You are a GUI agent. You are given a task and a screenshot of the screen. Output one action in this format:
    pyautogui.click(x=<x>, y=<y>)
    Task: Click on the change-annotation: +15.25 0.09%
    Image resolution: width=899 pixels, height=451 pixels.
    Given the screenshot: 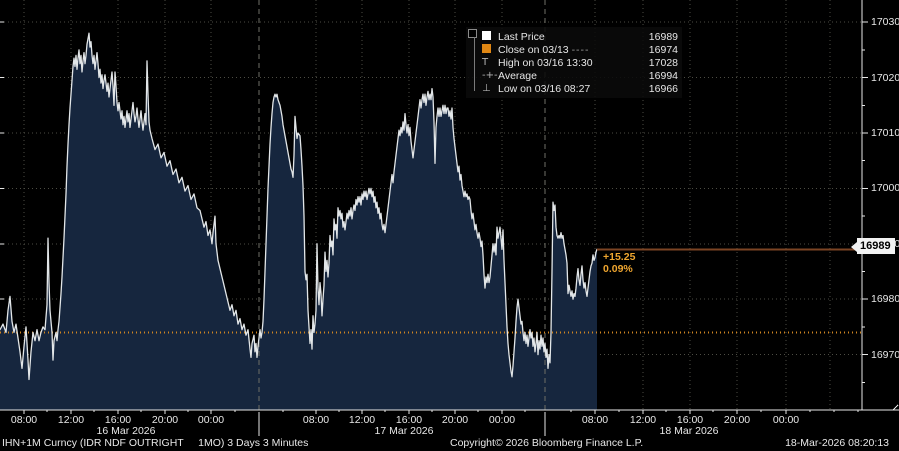 What is the action you would take?
    pyautogui.click(x=619, y=263)
    